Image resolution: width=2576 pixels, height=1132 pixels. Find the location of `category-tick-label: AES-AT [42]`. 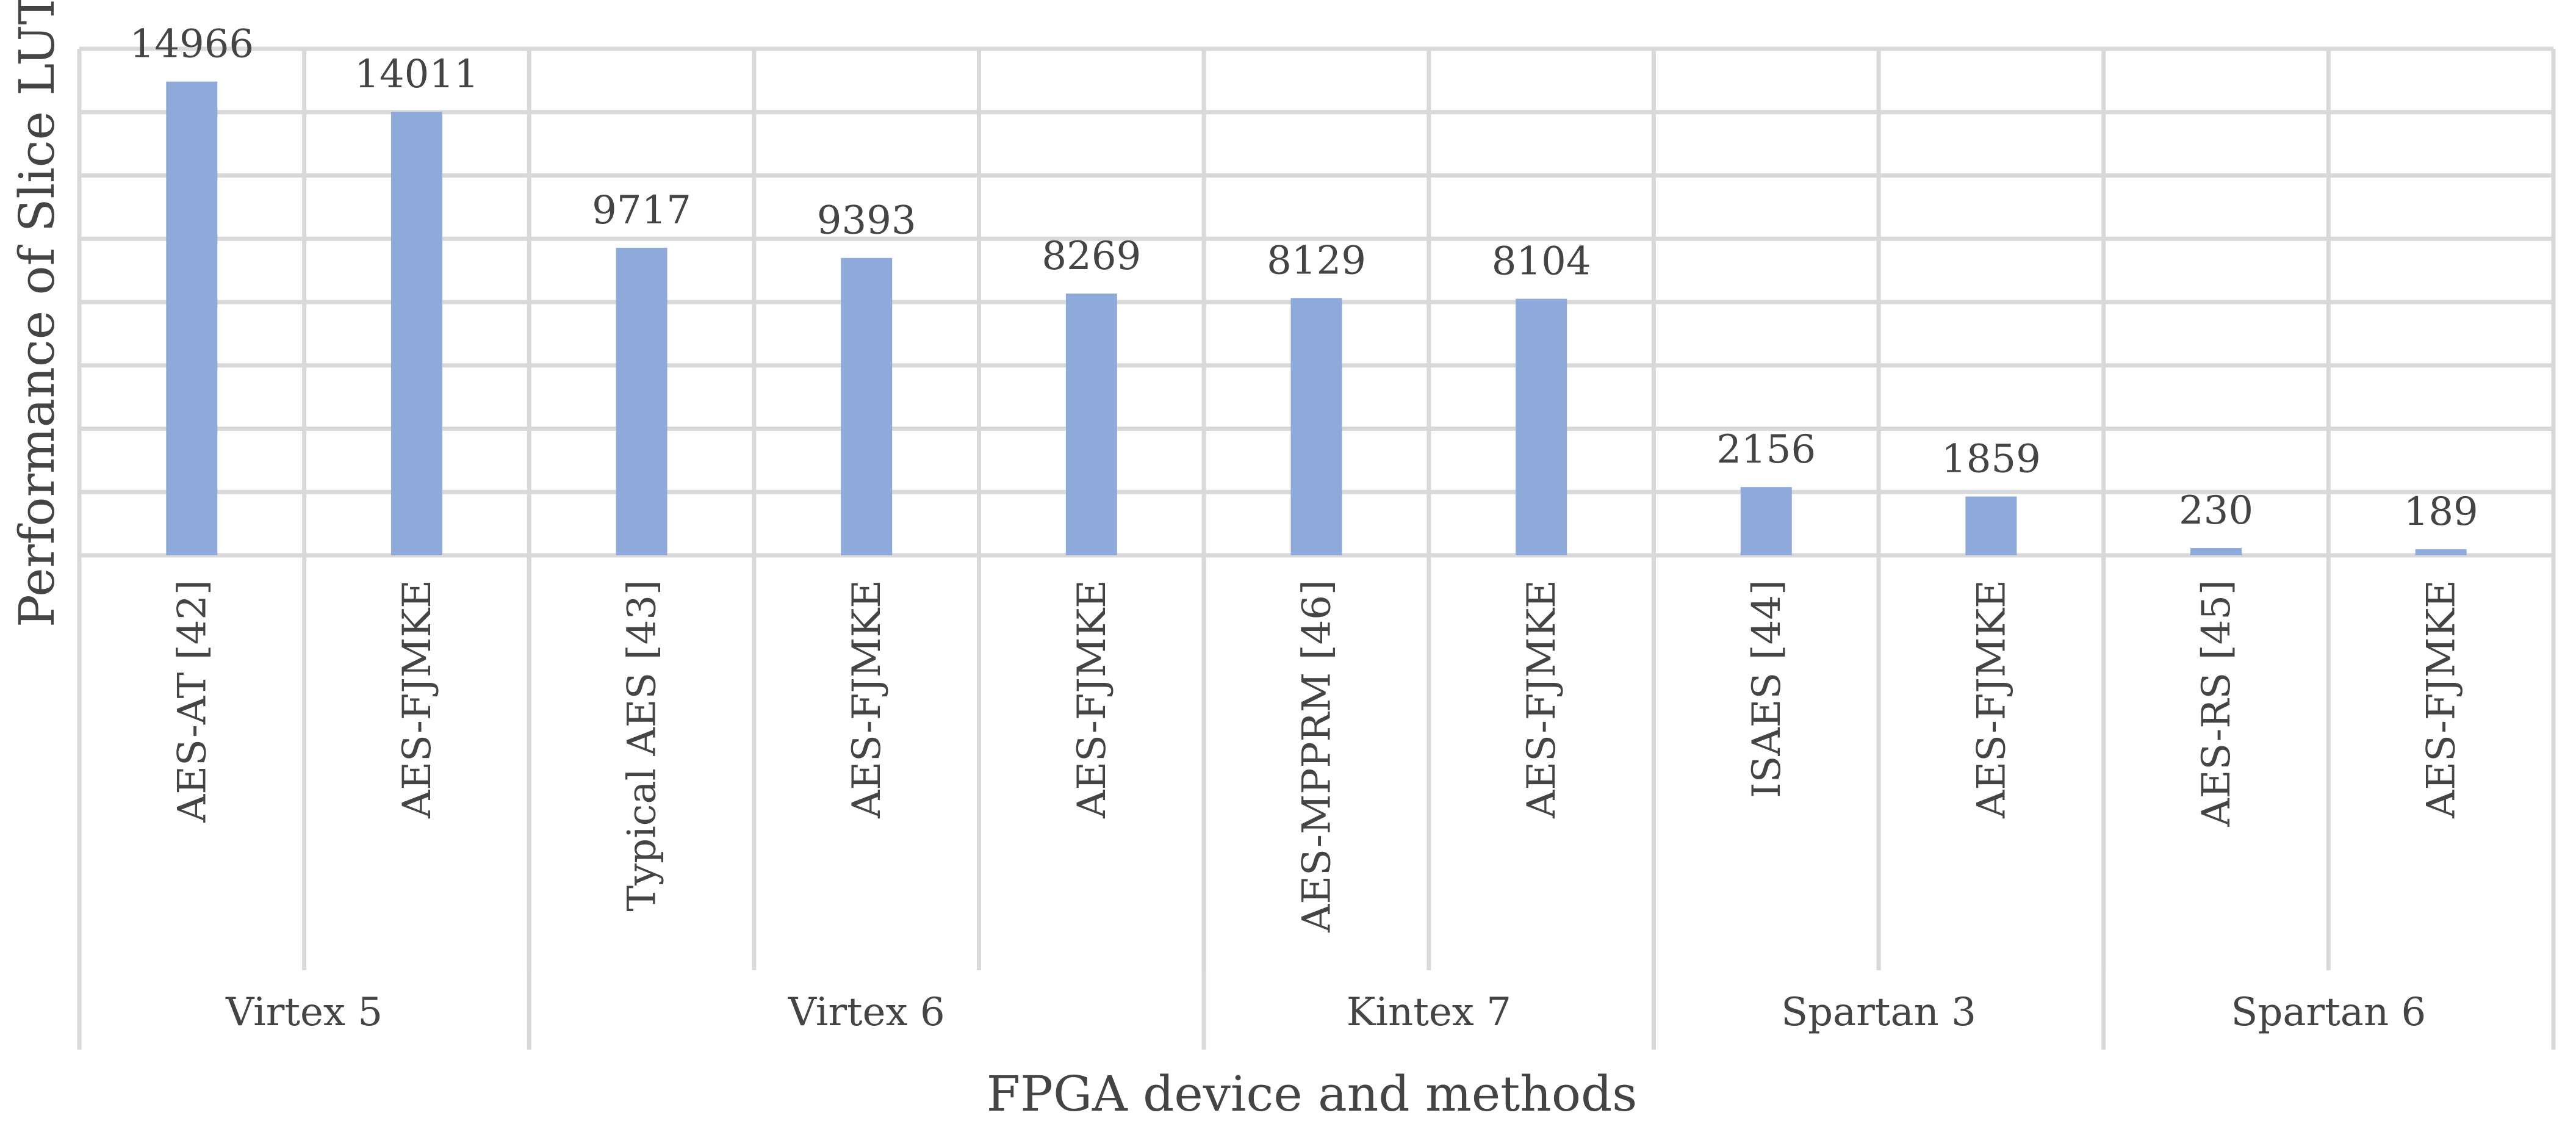

category-tick-label: AES-AT [42] is located at coordinates (192, 701).